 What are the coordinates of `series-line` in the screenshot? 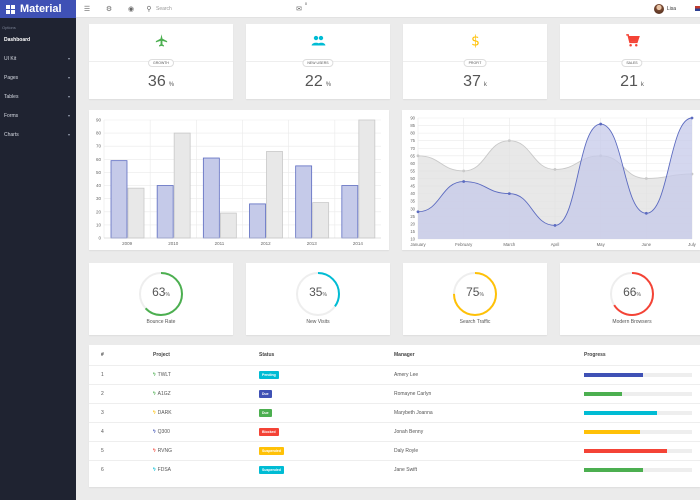 It's located at (555, 171).